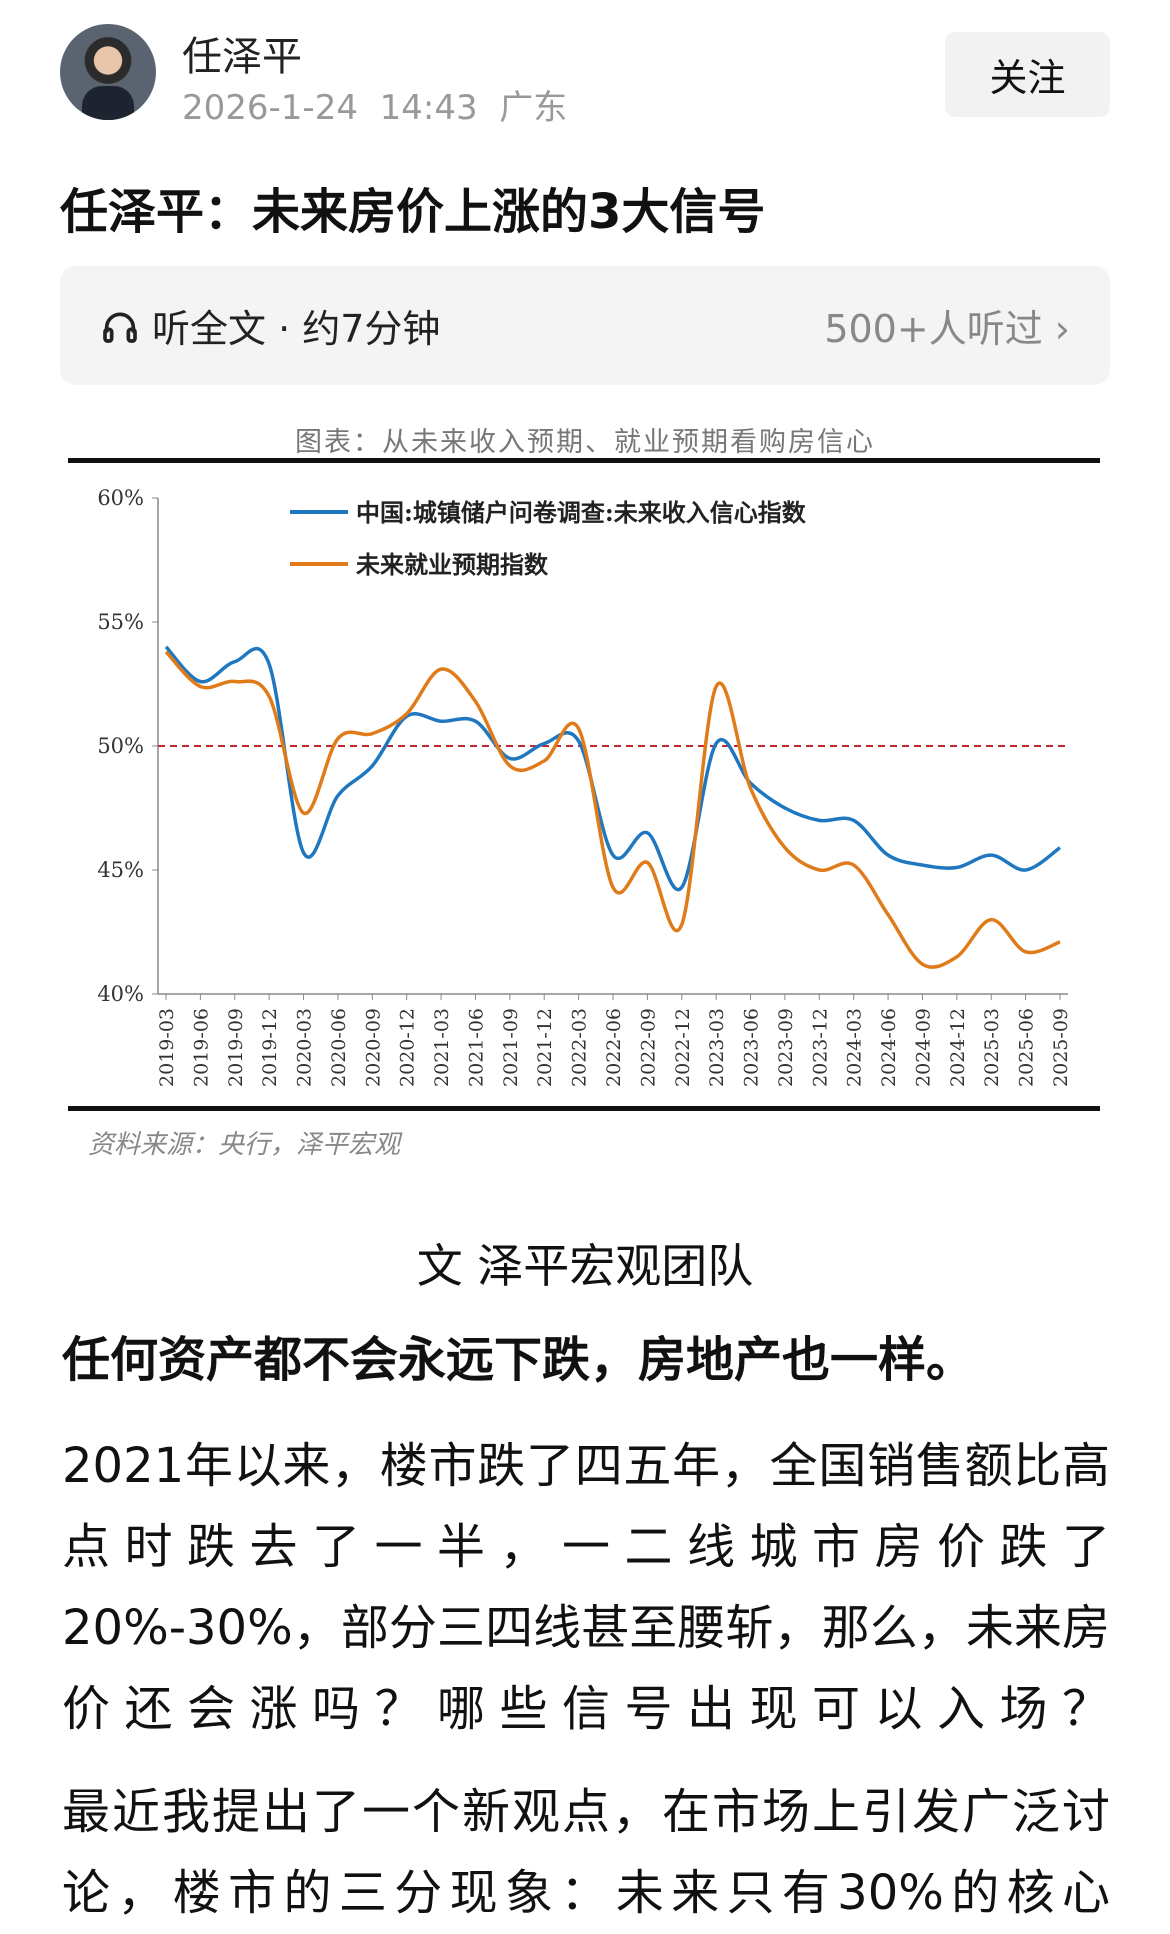  I want to click on byline: 文 泽平宏观团队, so click(585, 1266).